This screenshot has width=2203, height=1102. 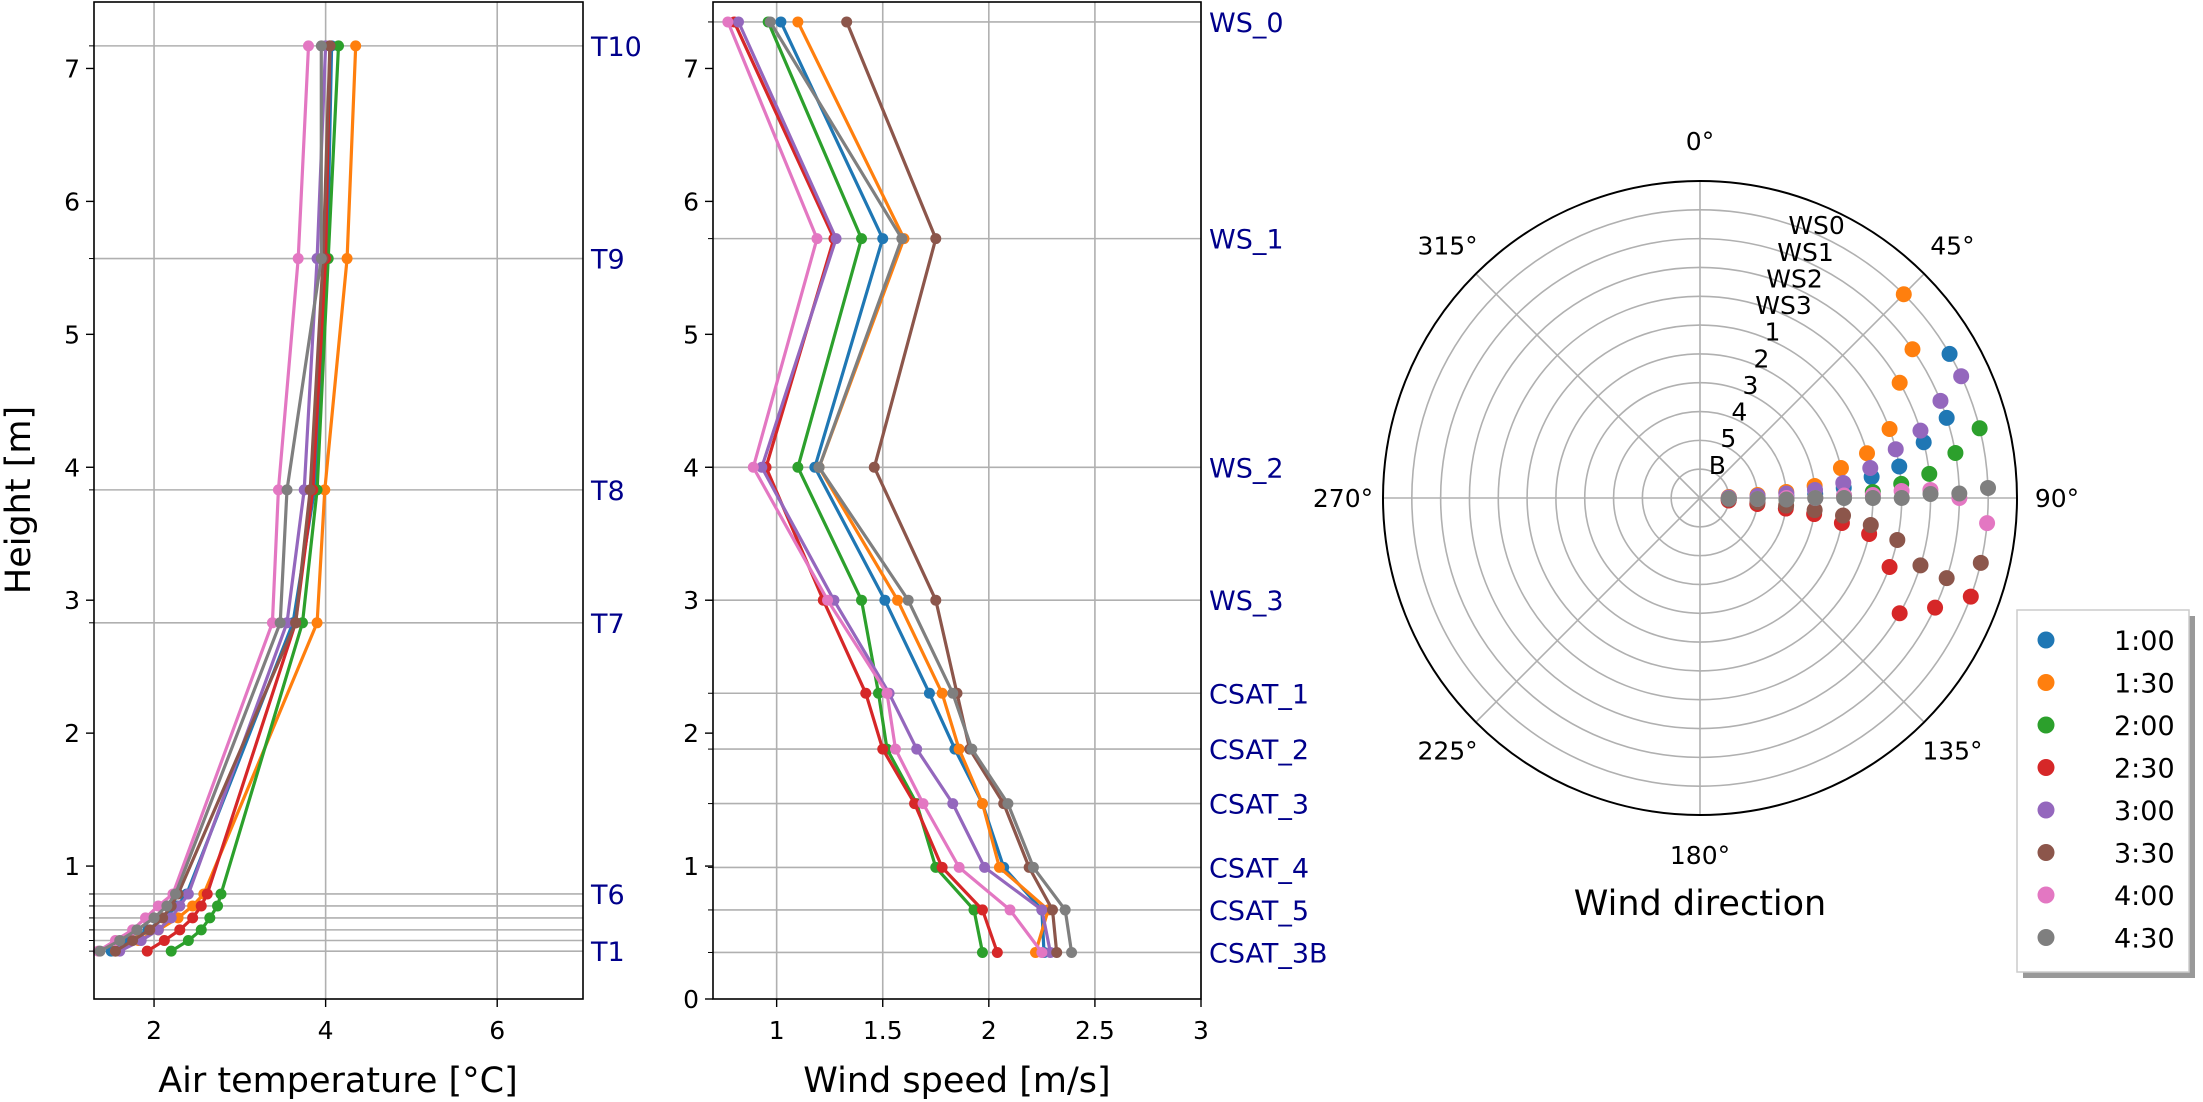 What do you see at coordinates (607, 895) in the screenshot?
I see `temp-level-label: T6` at bounding box center [607, 895].